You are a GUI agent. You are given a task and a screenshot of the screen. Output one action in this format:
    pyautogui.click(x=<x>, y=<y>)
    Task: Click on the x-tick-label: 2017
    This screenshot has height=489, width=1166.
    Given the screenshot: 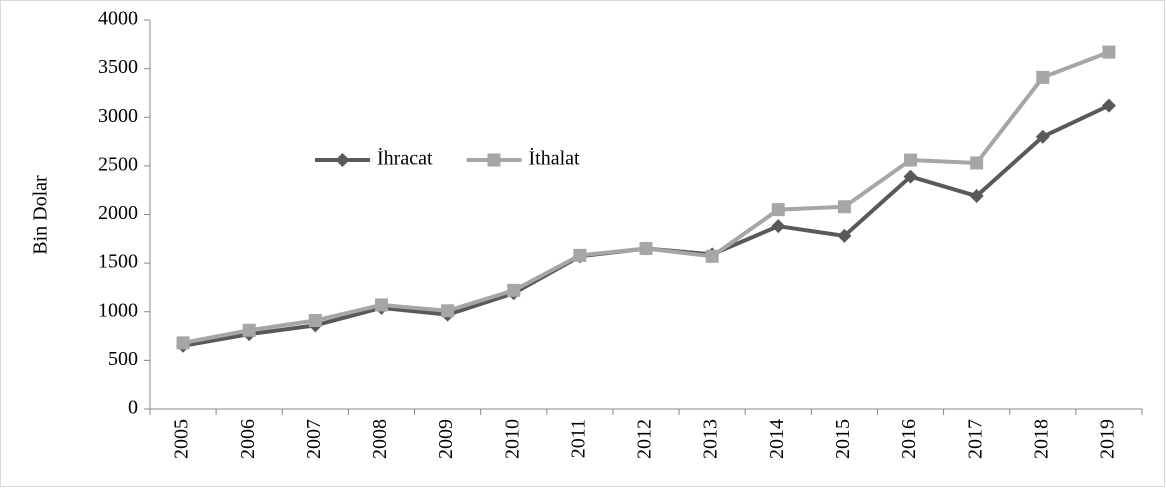 What is the action you would take?
    pyautogui.click(x=975, y=439)
    